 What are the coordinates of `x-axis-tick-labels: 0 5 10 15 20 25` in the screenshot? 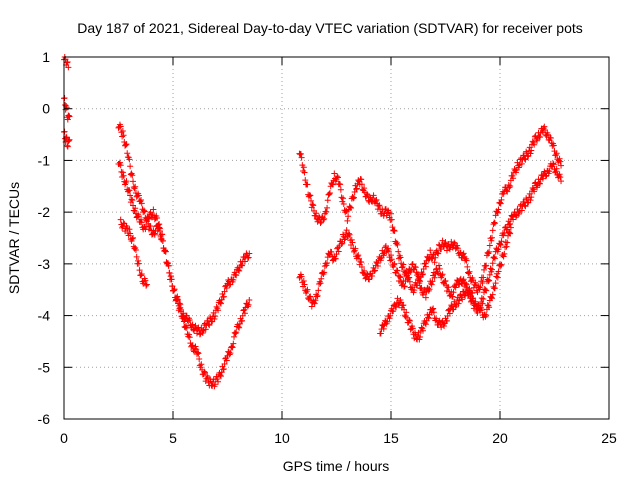 It's located at (338, 438).